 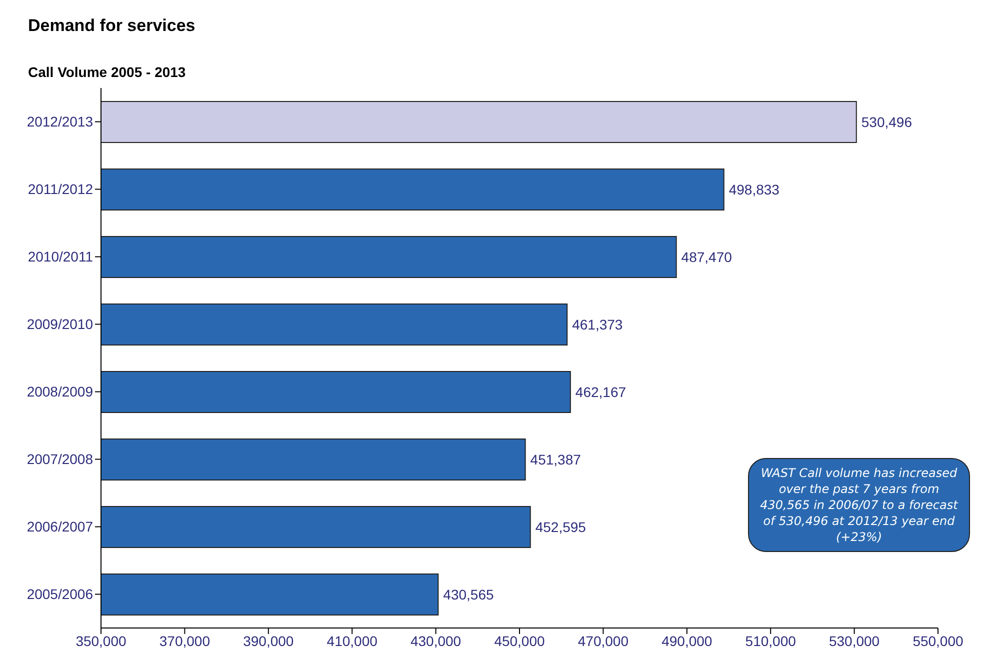 I want to click on data-label: 452,595, so click(x=560, y=526).